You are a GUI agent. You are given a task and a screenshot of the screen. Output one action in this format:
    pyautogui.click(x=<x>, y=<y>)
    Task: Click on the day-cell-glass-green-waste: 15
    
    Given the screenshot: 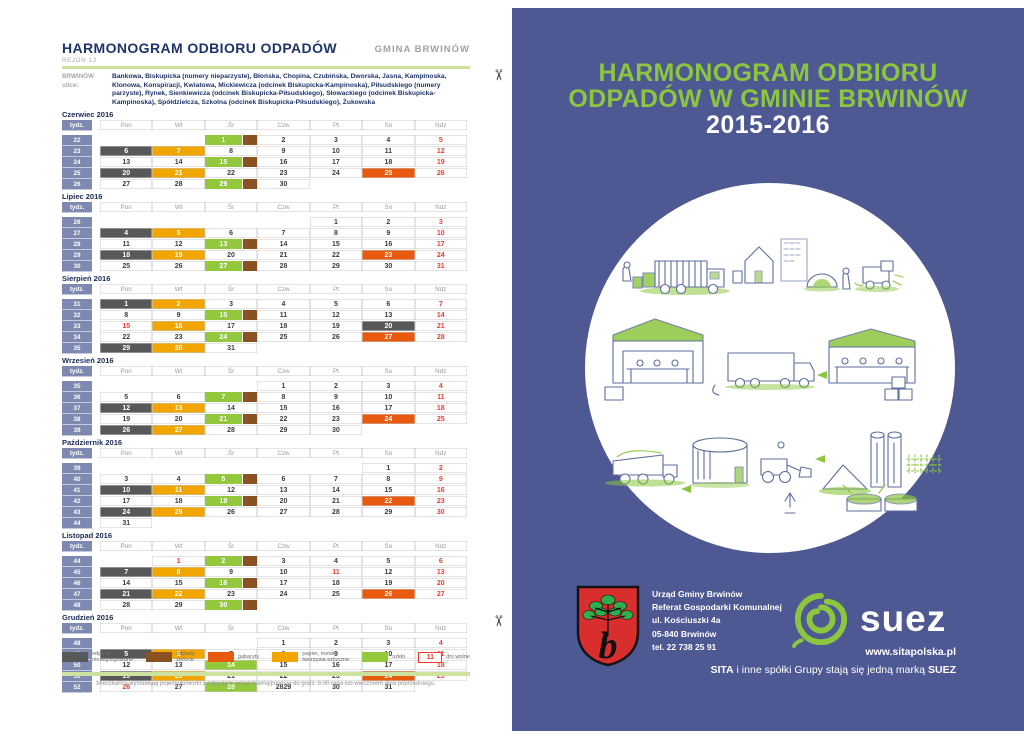 What is the action you would take?
    pyautogui.click(x=231, y=162)
    